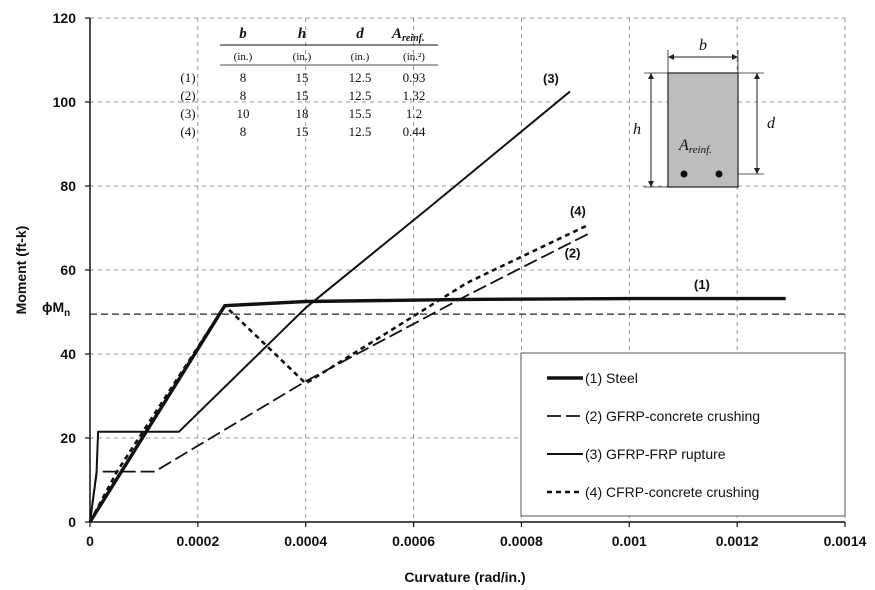 This screenshot has width=875, height=590. I want to click on y-ticks: 0 20 40 60 80 100 120, so click(71, 270).